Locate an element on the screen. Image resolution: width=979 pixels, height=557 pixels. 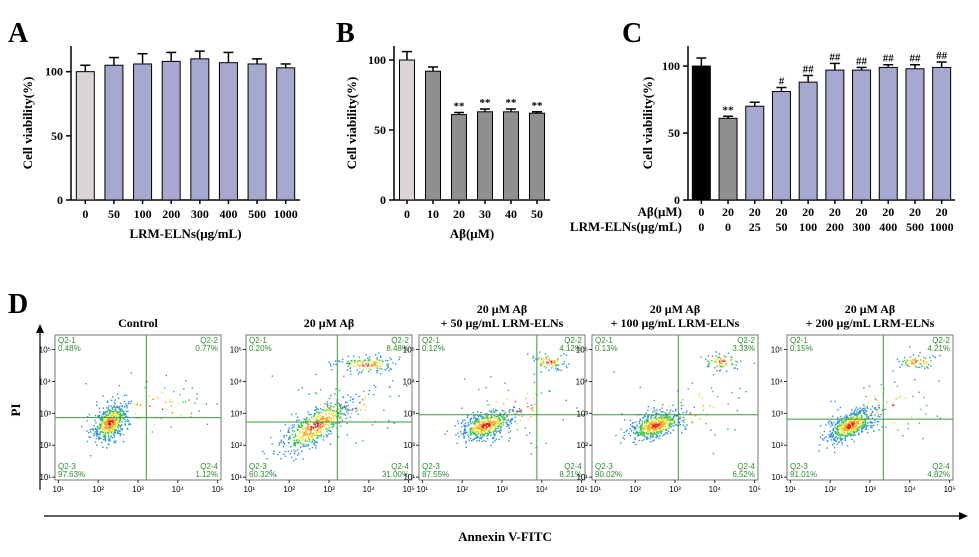
quadrant-name-q2-2: Q2-2 is located at coordinates (400, 340).